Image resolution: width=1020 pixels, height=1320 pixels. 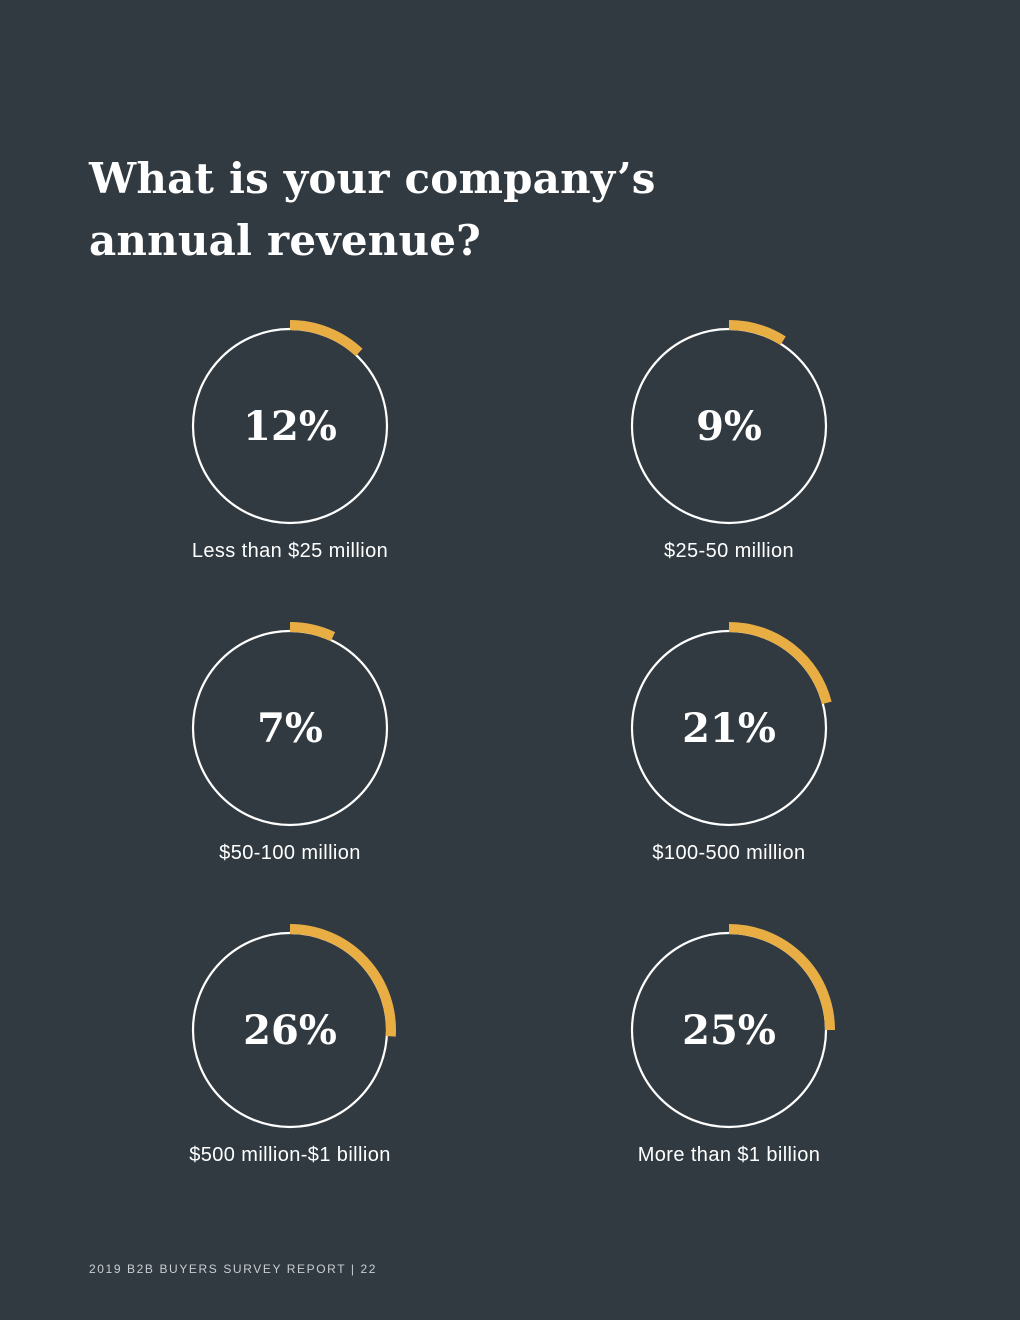 What do you see at coordinates (372, 178) in the screenshot?
I see `page-title-line-1: What is your company’s` at bounding box center [372, 178].